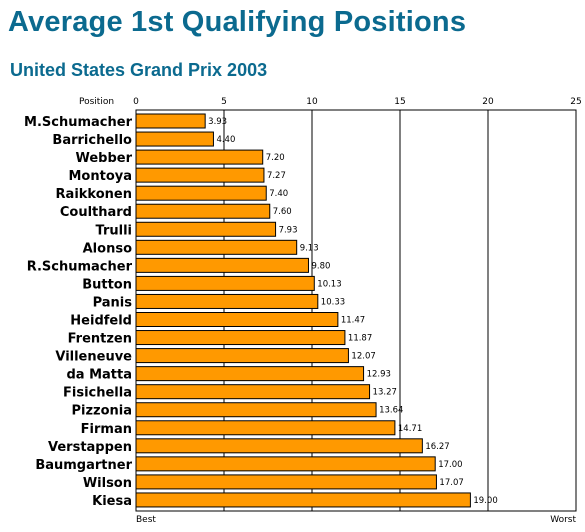 Image resolution: width=585 pixels, height=532 pixels. What do you see at coordinates (288, 230) in the screenshot?
I see `data-label: 7.93` at bounding box center [288, 230].